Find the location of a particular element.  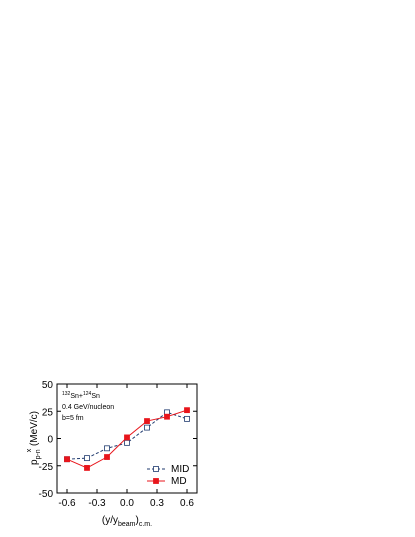

system-label: 132Sn+124Sn is located at coordinates (81, 395).